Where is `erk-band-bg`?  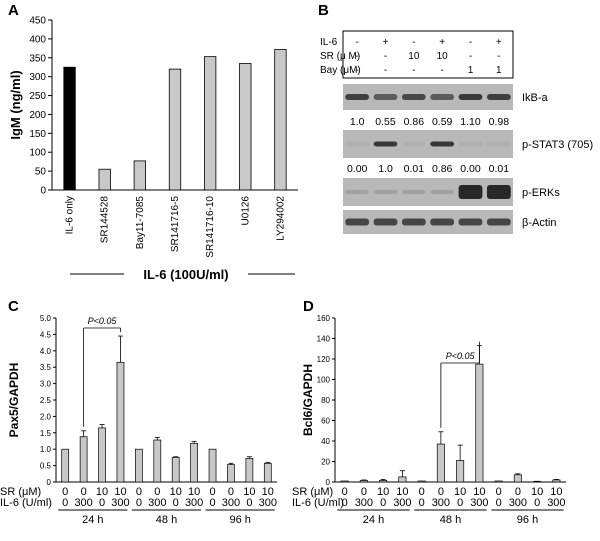
erk-band-bg is located at coordinates (428, 192).